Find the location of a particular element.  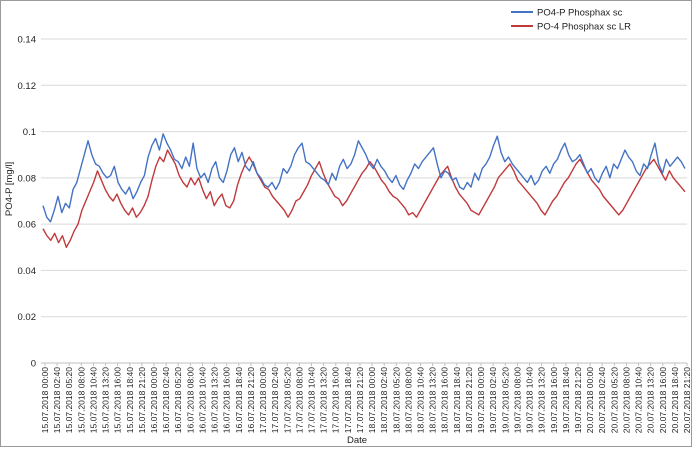

x-tick-label: 19.07.2018 16:00 is located at coordinates (554, 400).